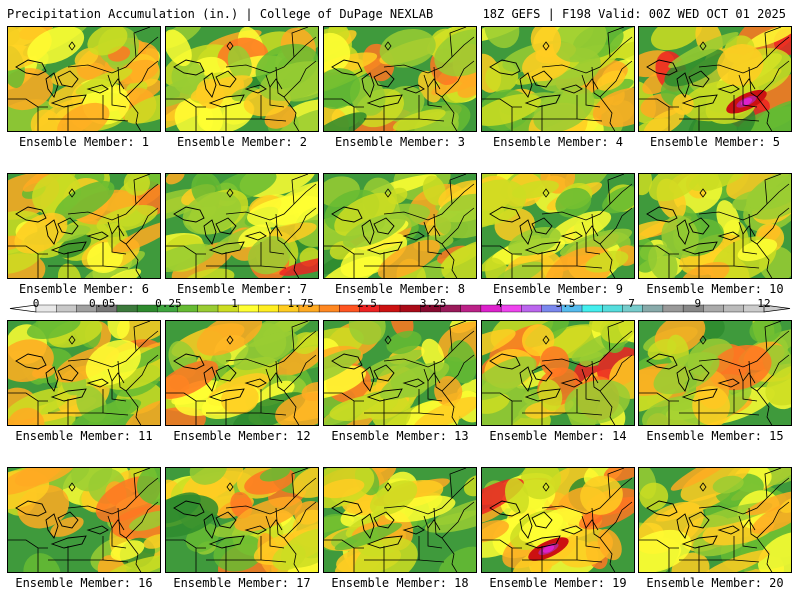 Image resolution: width=800 pixels, height=600 pixels. Describe the element at coordinates (84, 436) in the screenshot. I see `ensemble-member-label: Ensemble Member: 11` at that location.